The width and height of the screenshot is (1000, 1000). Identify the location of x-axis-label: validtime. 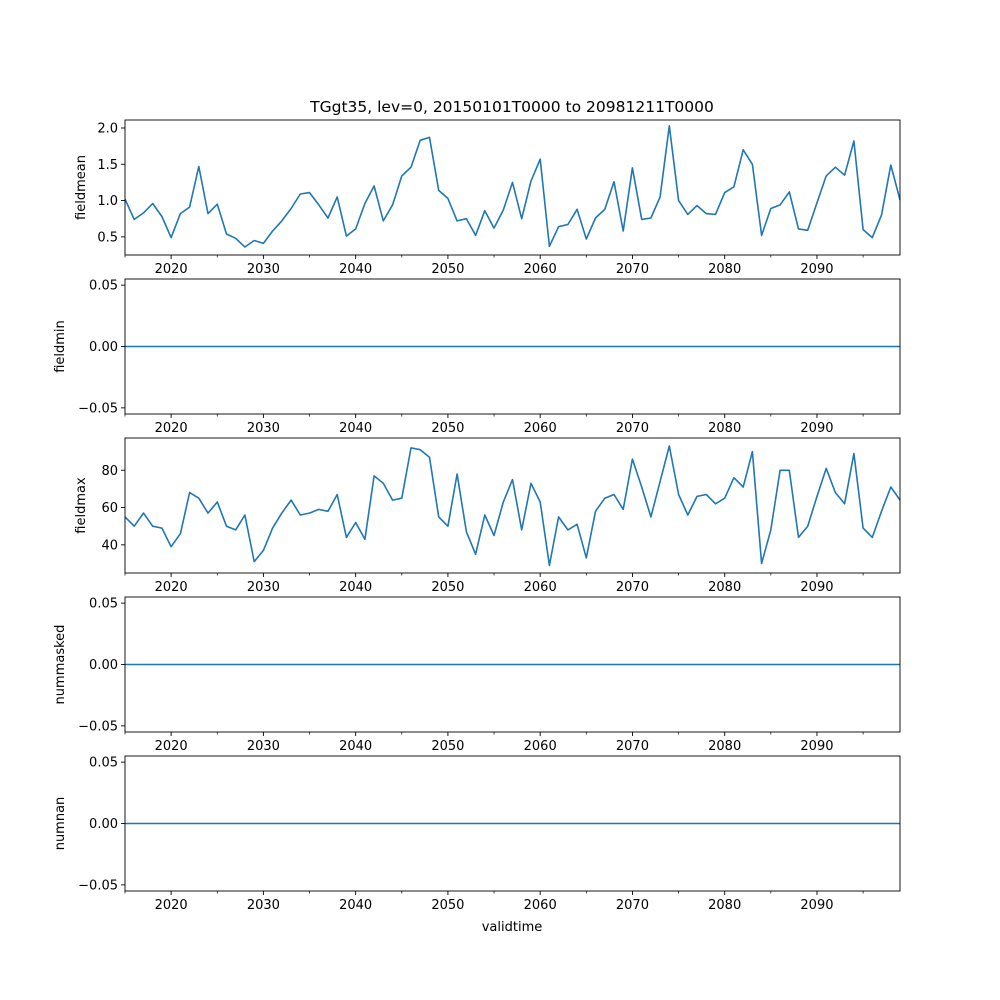
(512, 927).